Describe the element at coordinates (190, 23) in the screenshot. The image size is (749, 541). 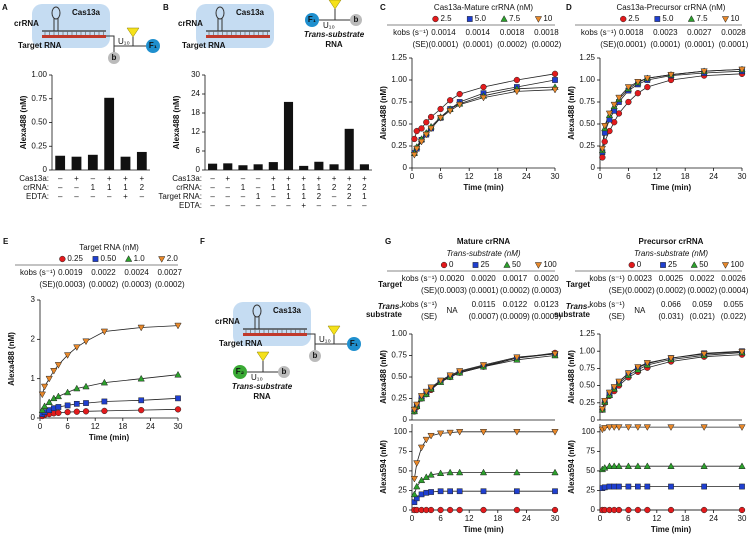
I see `crrna-label: crRNA` at that location.